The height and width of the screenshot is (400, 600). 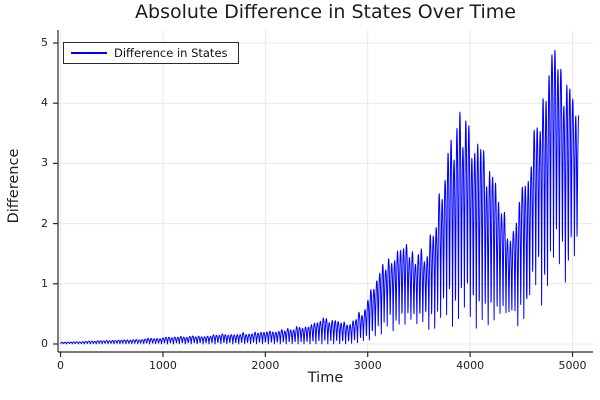 I want to click on y-tick-label: 0, so click(x=44, y=343).